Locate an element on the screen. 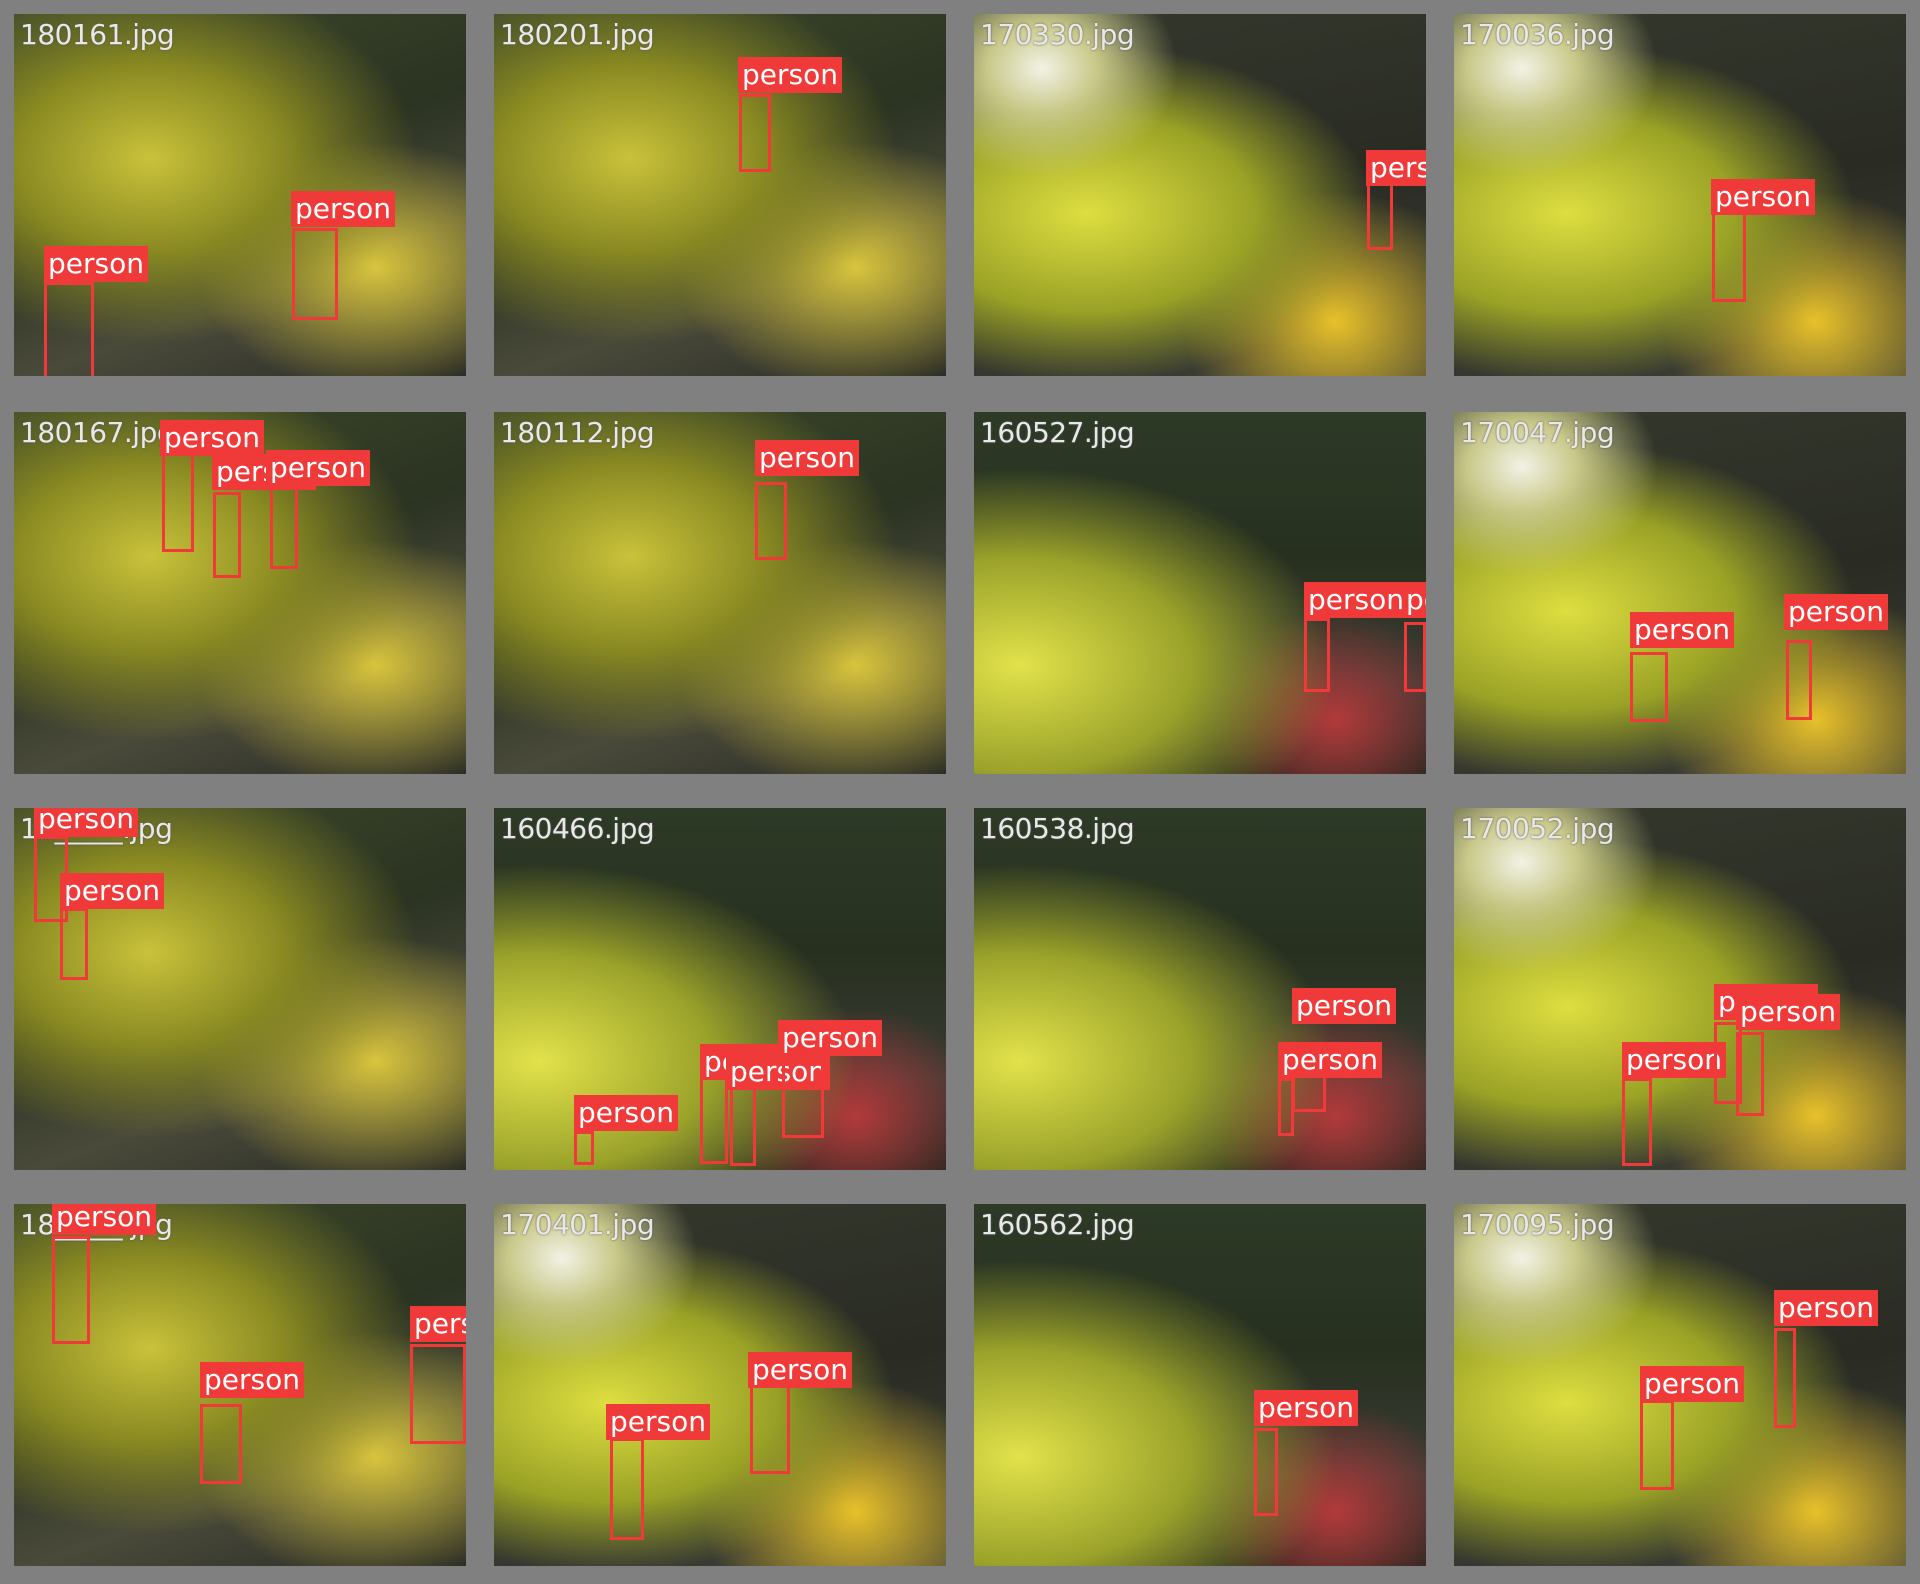  image-tile: 160562.jpg person is located at coordinates (1200, 1385).